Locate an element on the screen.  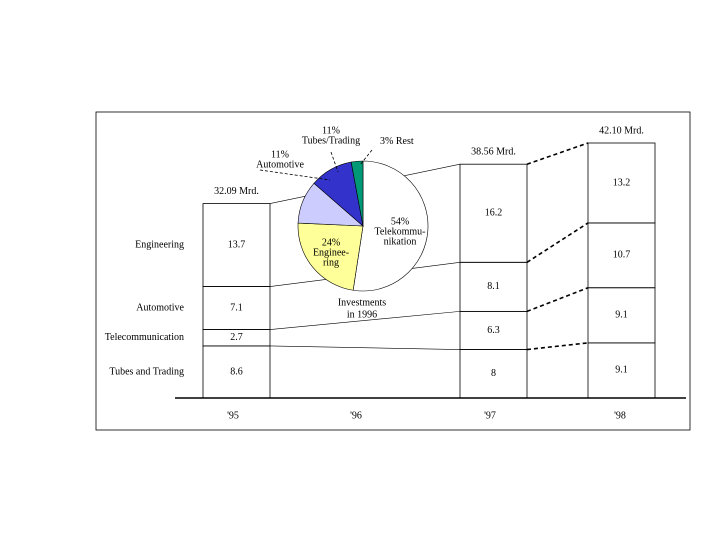
series-label: Automotive is located at coordinates (160, 307).